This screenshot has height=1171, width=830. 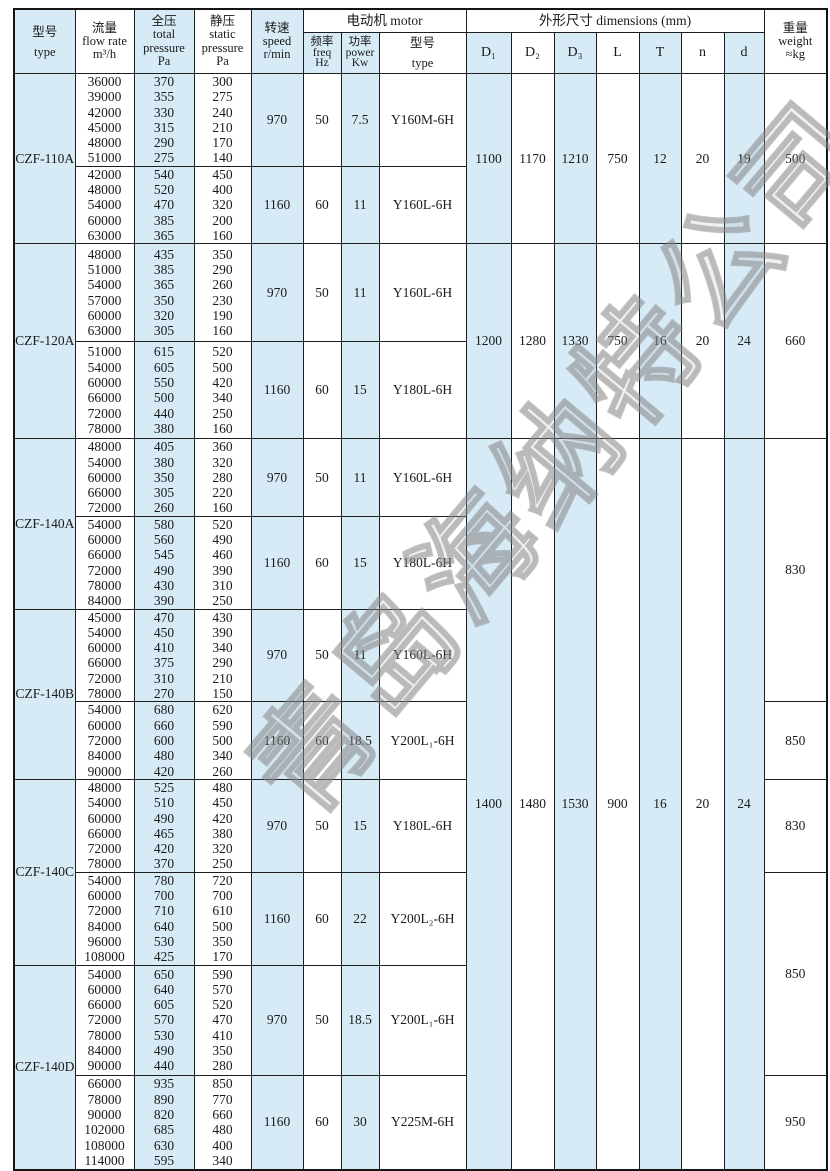 I want to click on d1-cell: 1100, so click(x=488, y=158).